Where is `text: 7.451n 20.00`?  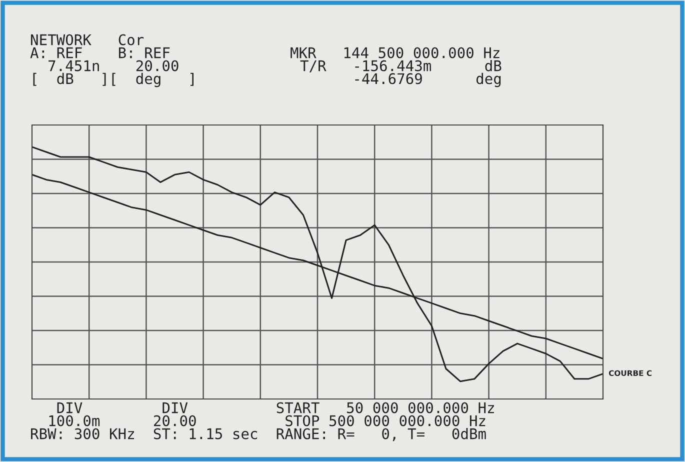 text: 7.451n 20.00 is located at coordinates (113, 66).